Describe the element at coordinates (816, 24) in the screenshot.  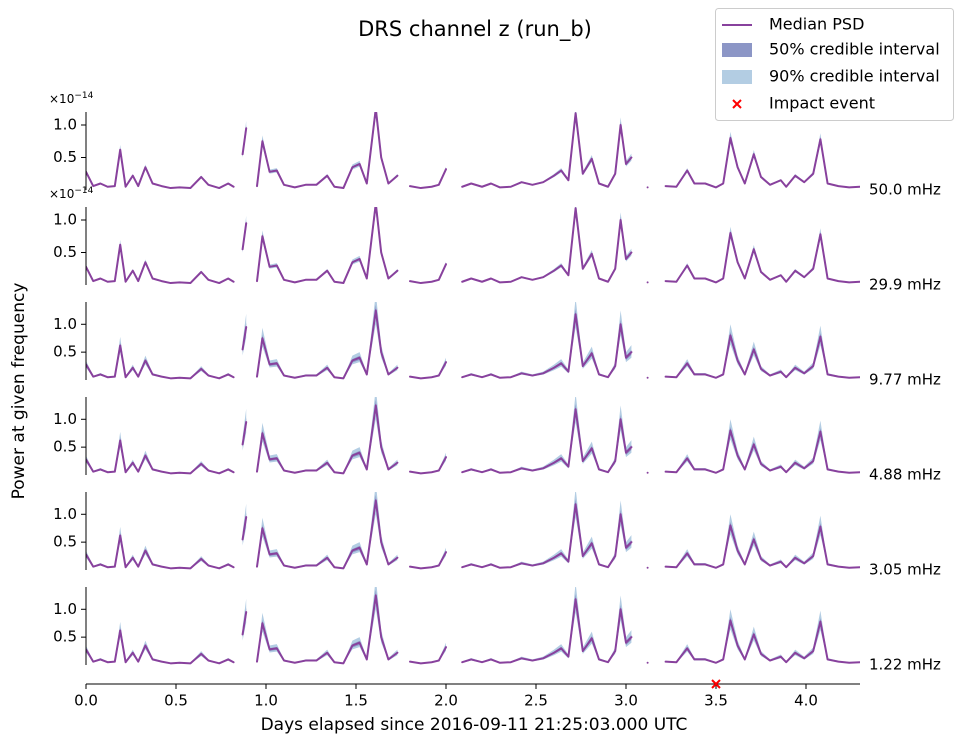
I see `legend-label: Median PSD` at that location.